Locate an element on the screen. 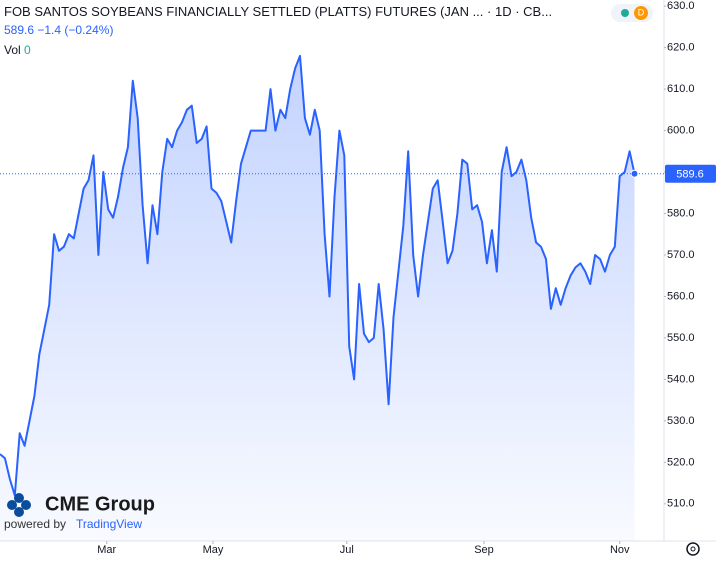 The width and height of the screenshot is (716, 561). y-tick-label: 610.0 is located at coordinates (681, 89).